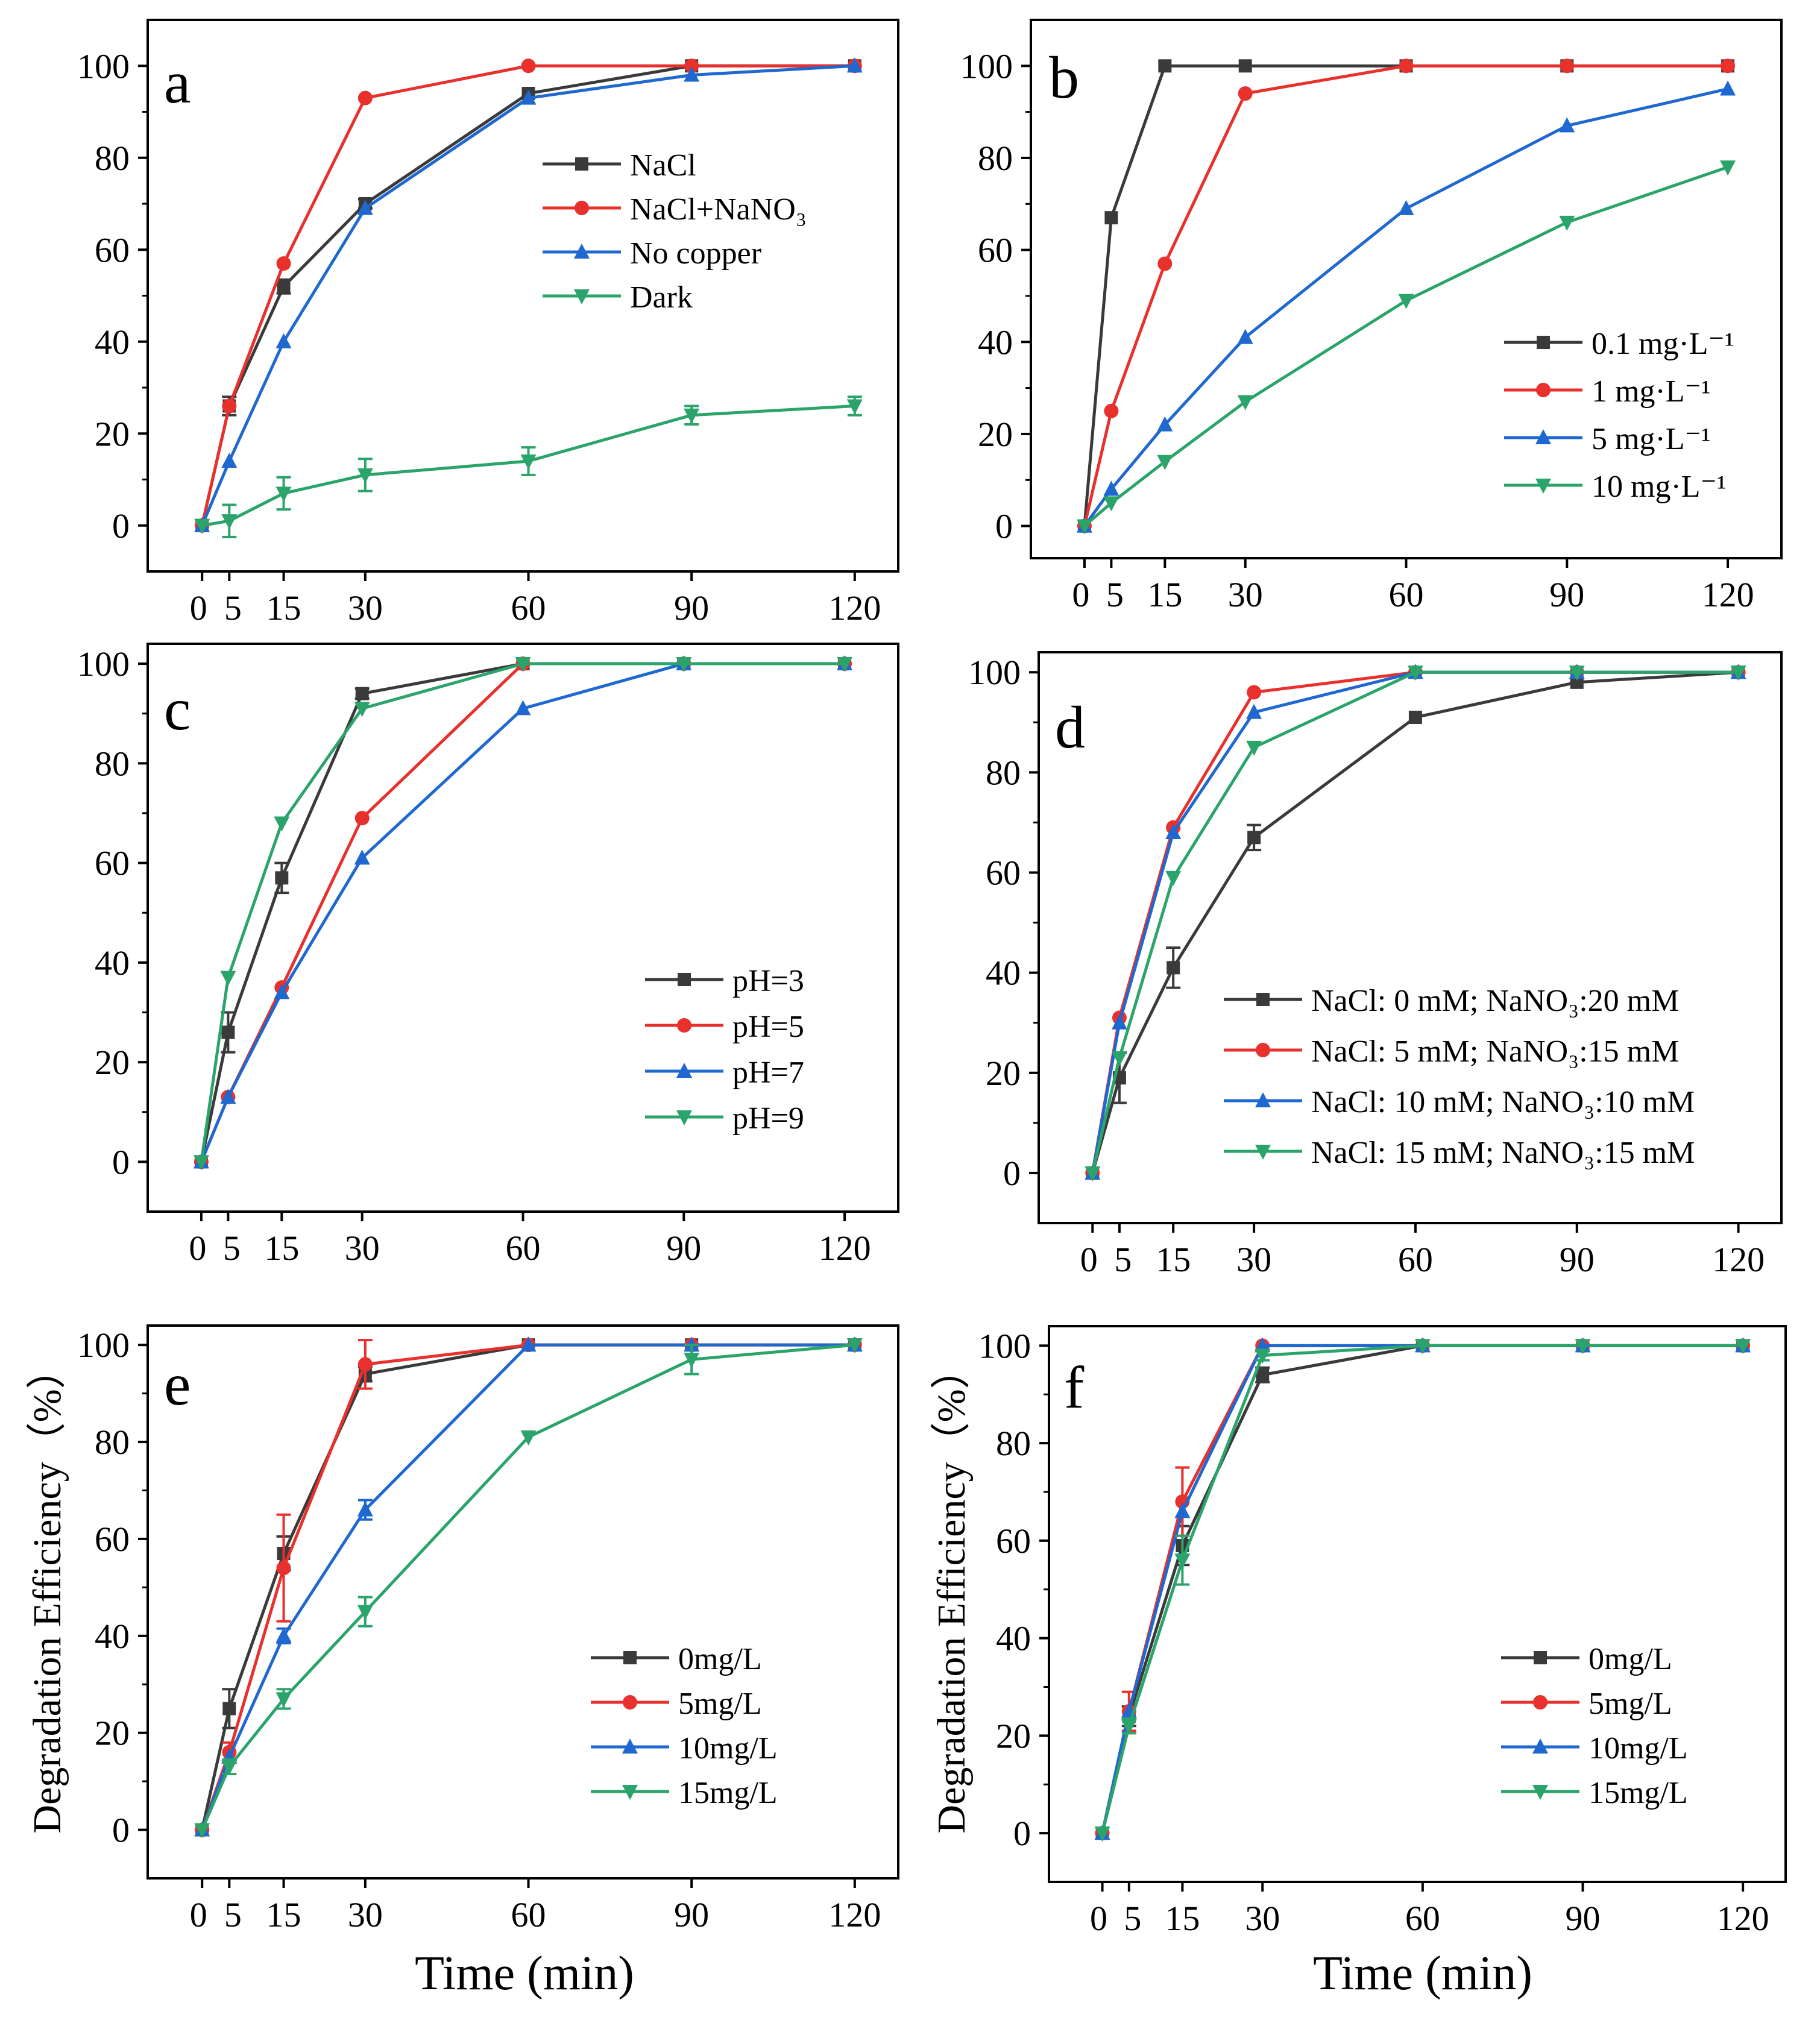 This screenshot has height=2026, width=1820. I want to click on panel-c-legend-label: pH=5, so click(768, 1027).